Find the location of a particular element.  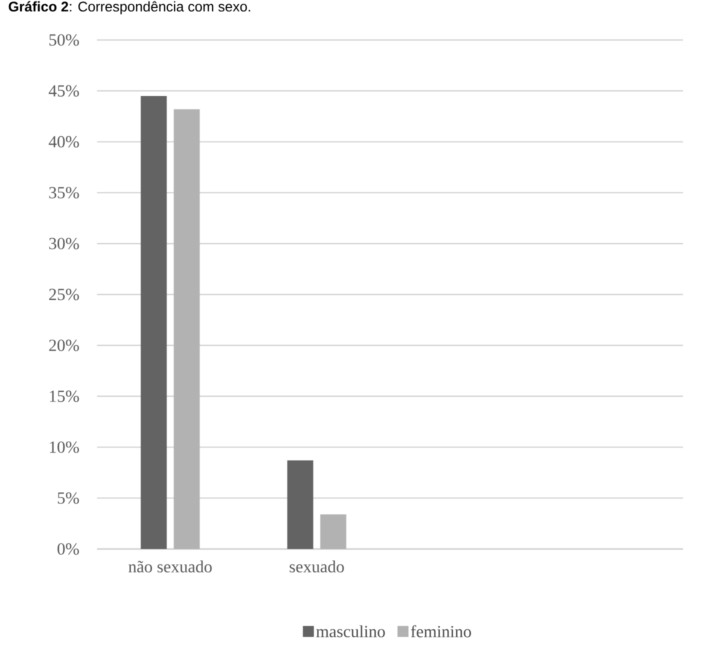

y-tick-label: 15% is located at coordinates (64, 396).